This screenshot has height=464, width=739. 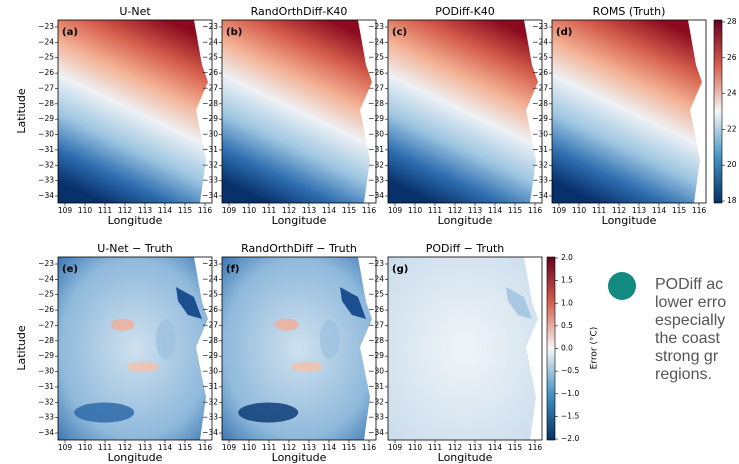 I want to click on panel-letter: (e), so click(x=70, y=269).